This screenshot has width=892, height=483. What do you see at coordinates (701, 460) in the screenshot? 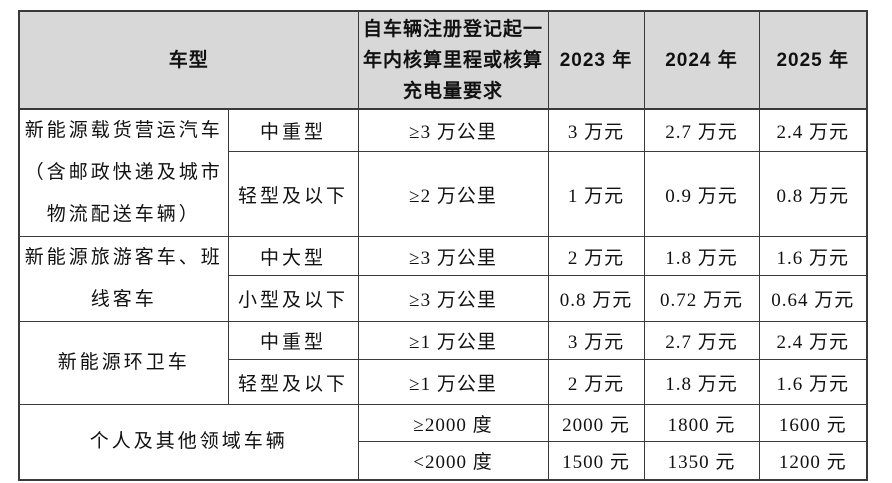
I see `value-2024-cell: 1350 元` at bounding box center [701, 460].